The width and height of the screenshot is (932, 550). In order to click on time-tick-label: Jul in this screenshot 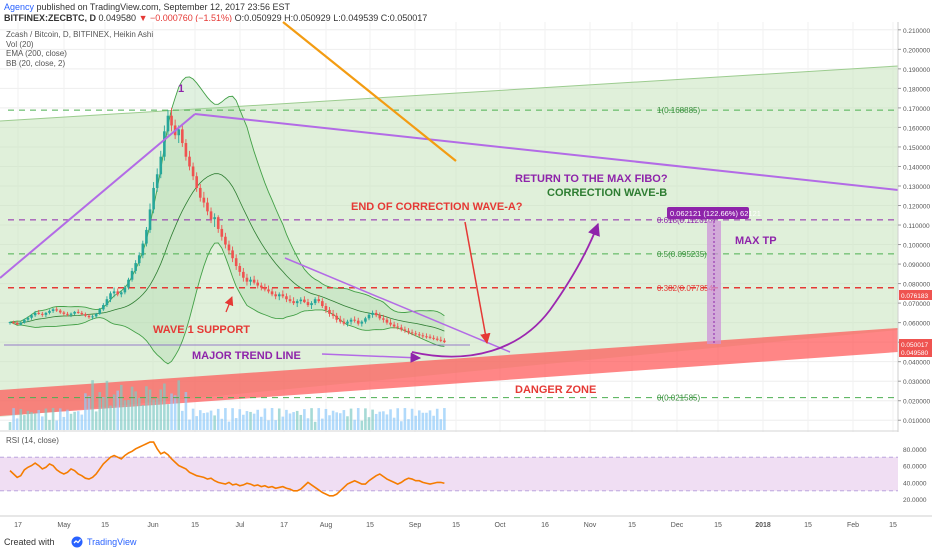, I will do `click(240, 525)`.